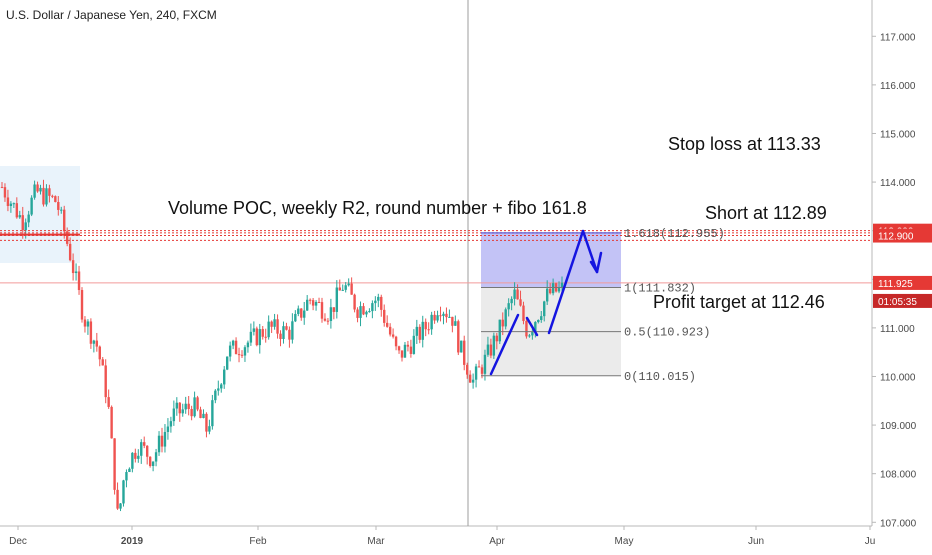 This screenshot has height=555, width=932. What do you see at coordinates (660, 288) in the screenshot?
I see `fib-label: 1(111.832)` at bounding box center [660, 288].